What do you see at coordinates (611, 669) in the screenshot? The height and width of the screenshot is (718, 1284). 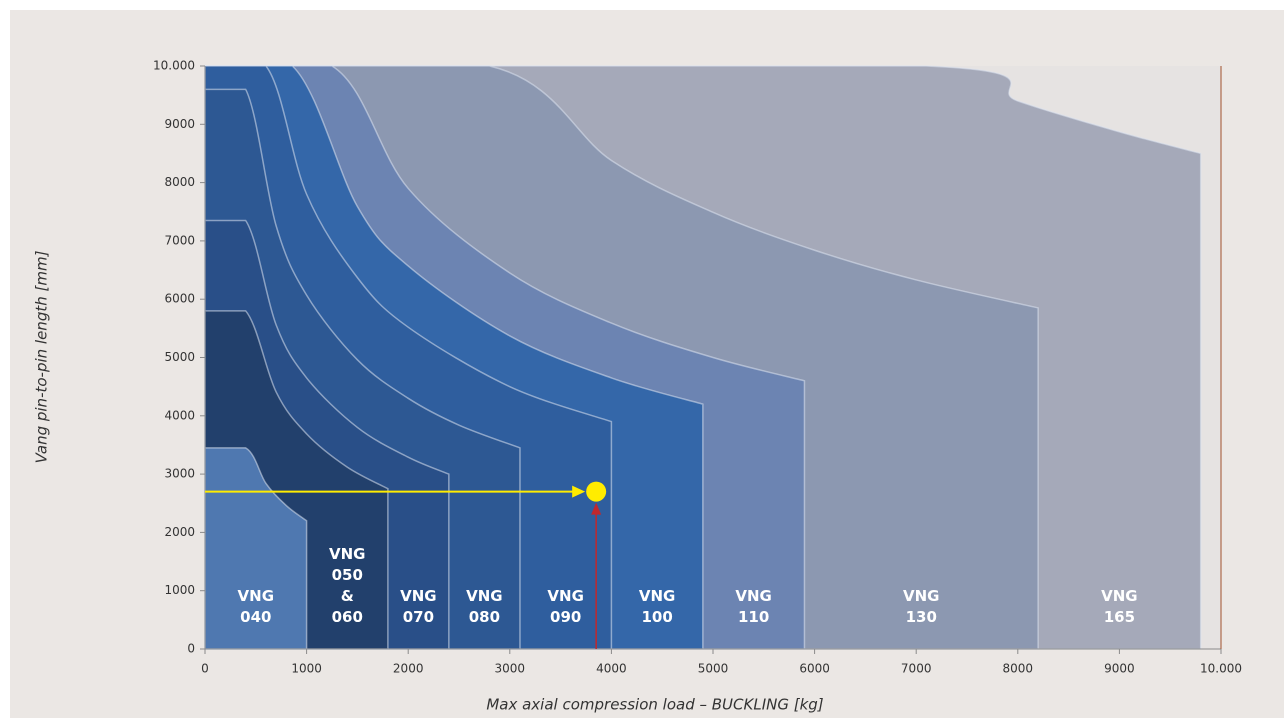 I see `x-tick-label: 4000` at bounding box center [611, 669].